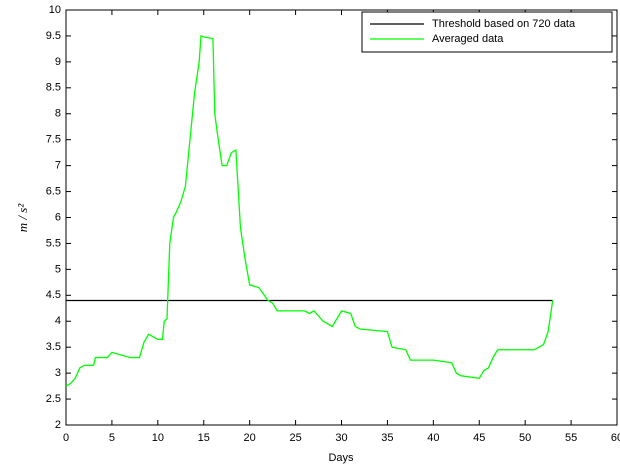 Image resolution: width=620 pixels, height=469 pixels. Describe the element at coordinates (22, 218) in the screenshot. I see `y-axis-label: m / s²` at that location.